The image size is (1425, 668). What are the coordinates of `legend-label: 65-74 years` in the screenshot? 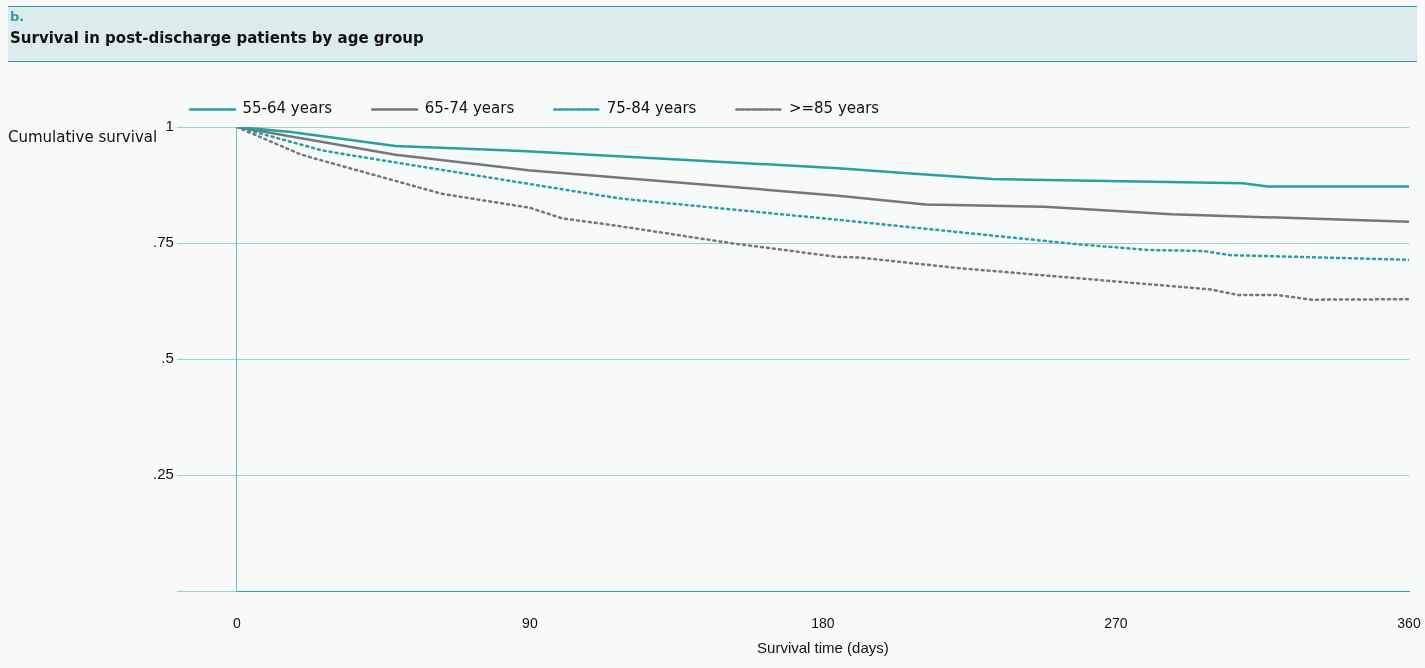 It's located at (469, 108).